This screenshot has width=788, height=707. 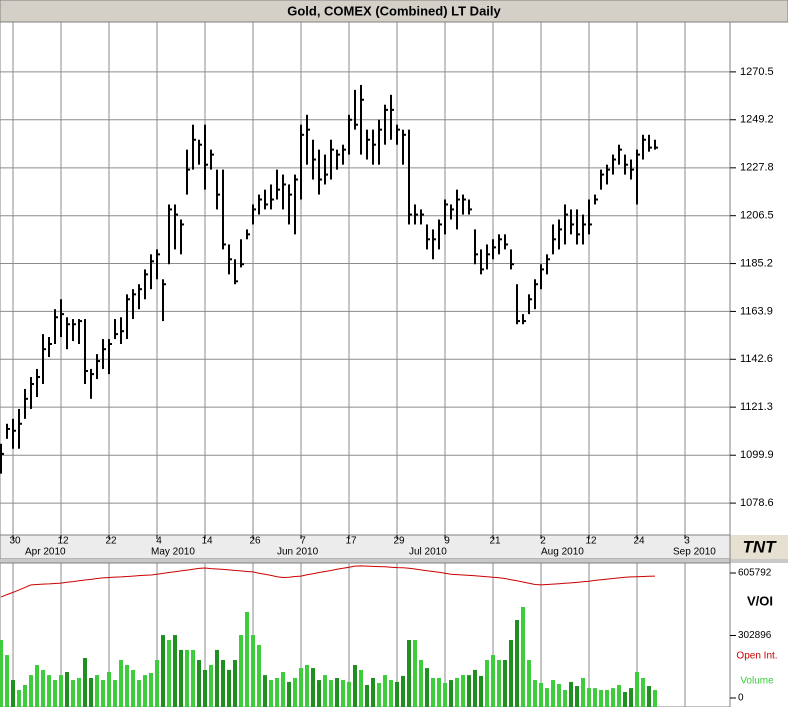 I want to click on month-label: Sep 2010, so click(x=694, y=552).